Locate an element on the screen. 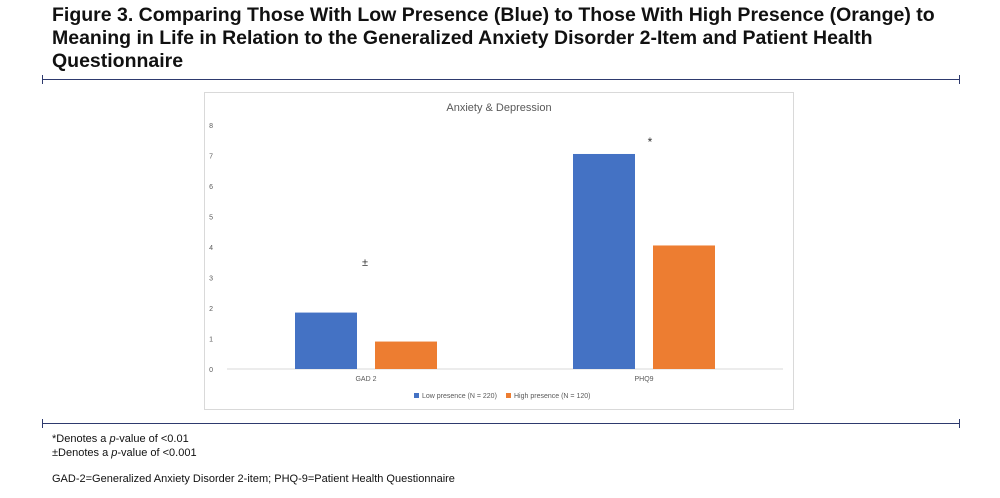  y-tick-label: 3 is located at coordinates (211, 279).